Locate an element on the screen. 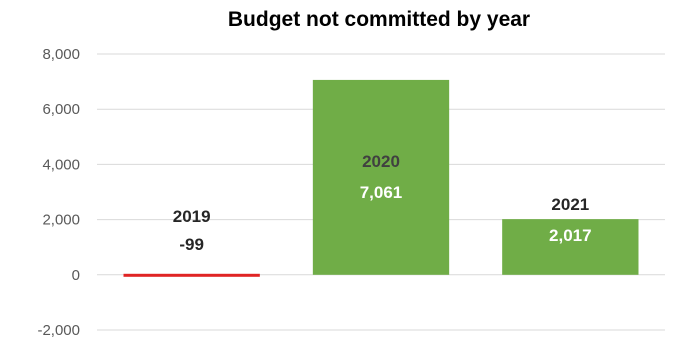  bar-2021 is located at coordinates (570, 247).